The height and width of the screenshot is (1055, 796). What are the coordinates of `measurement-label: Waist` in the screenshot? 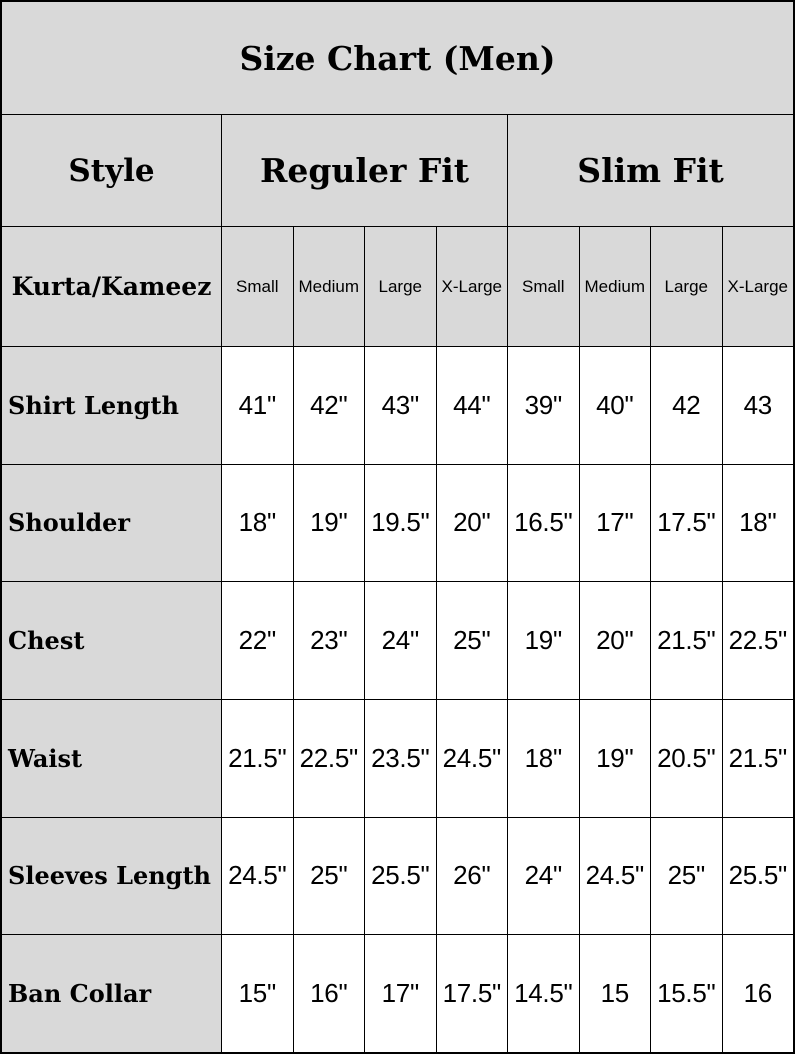 It's located at (111, 758).